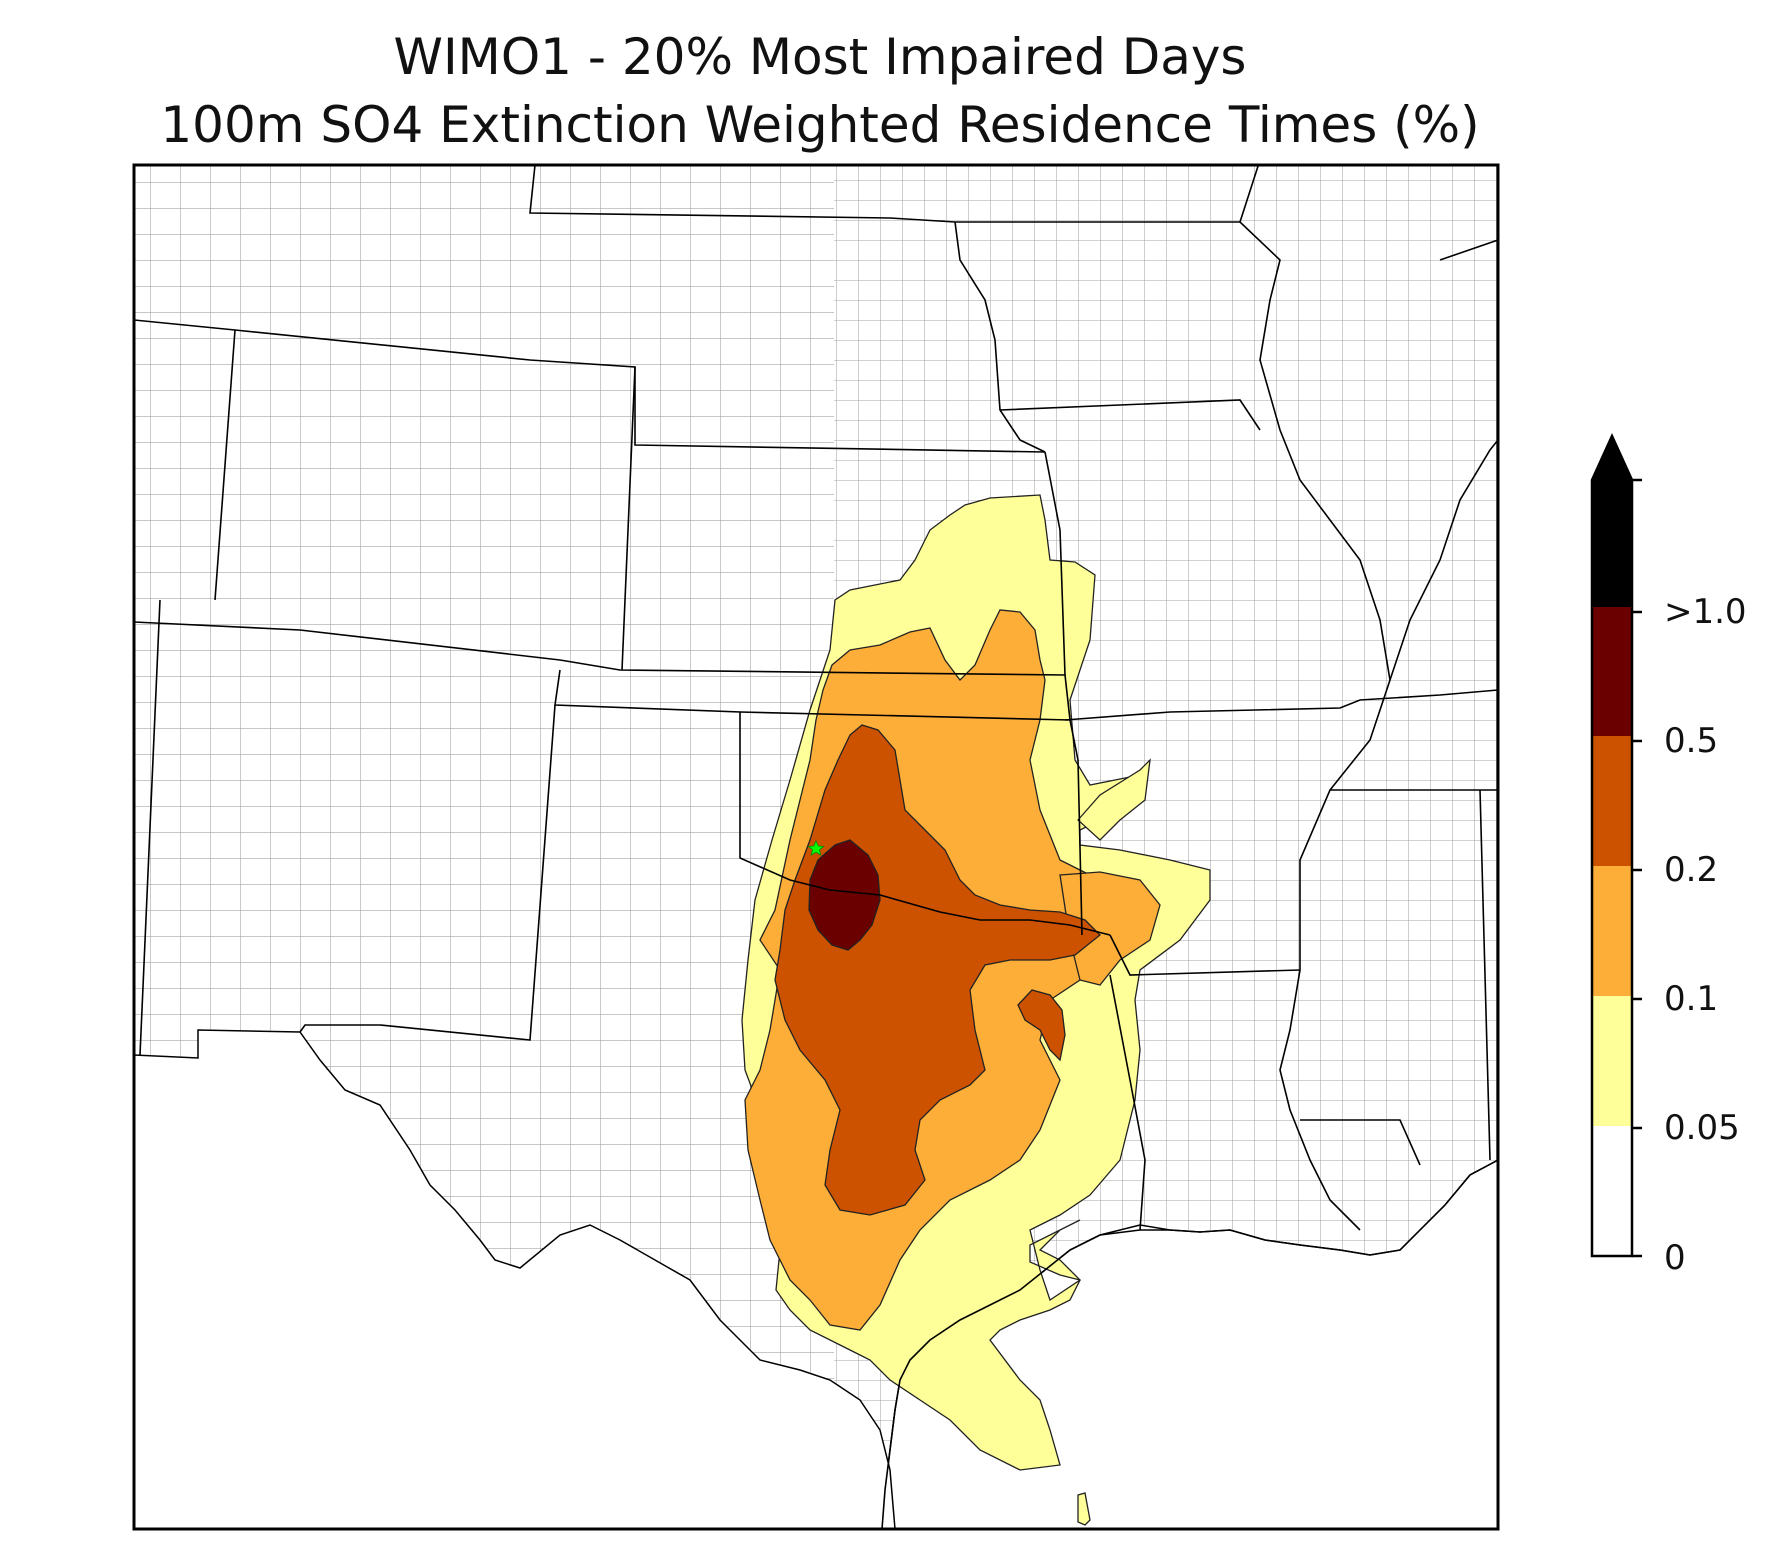 Image resolution: width=1784 pixels, height=1558 pixels. Describe the element at coordinates (1612, 931) in the screenshot. I see `colorbar-bin-0.1-0.2` at that location.